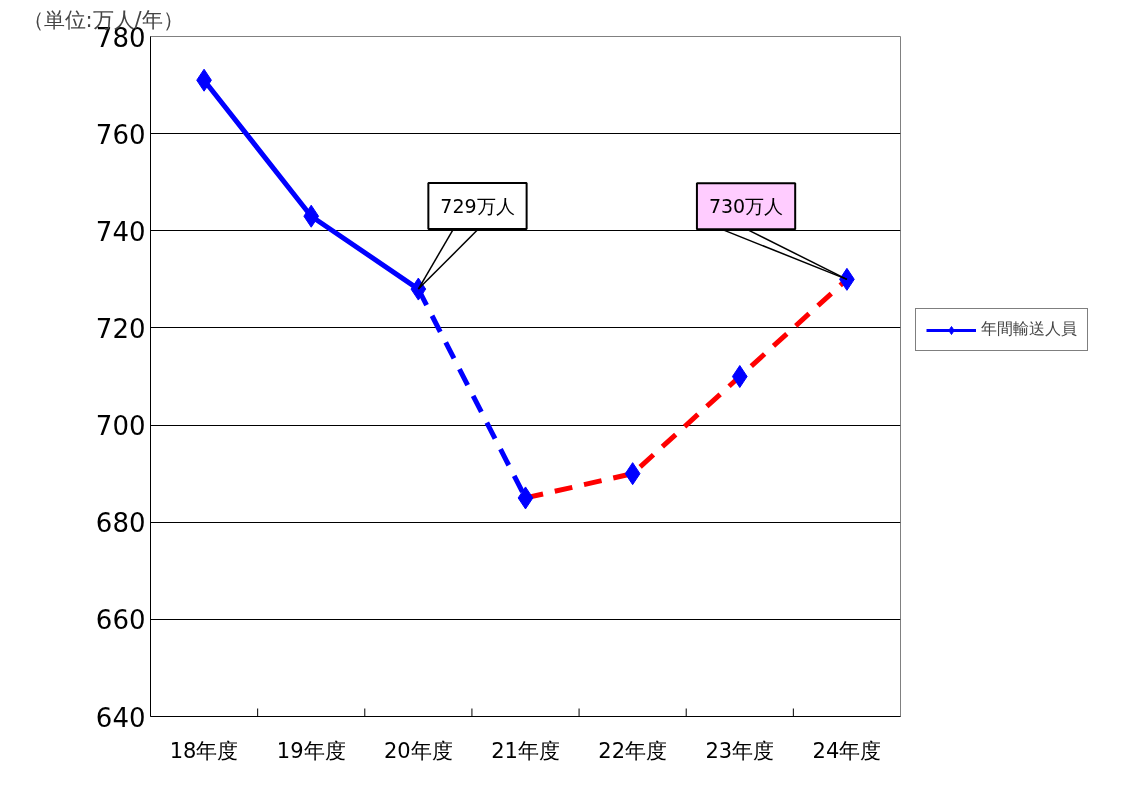 The height and width of the screenshot is (801, 1126). I want to click on annotation: 729万人, so click(477, 206).